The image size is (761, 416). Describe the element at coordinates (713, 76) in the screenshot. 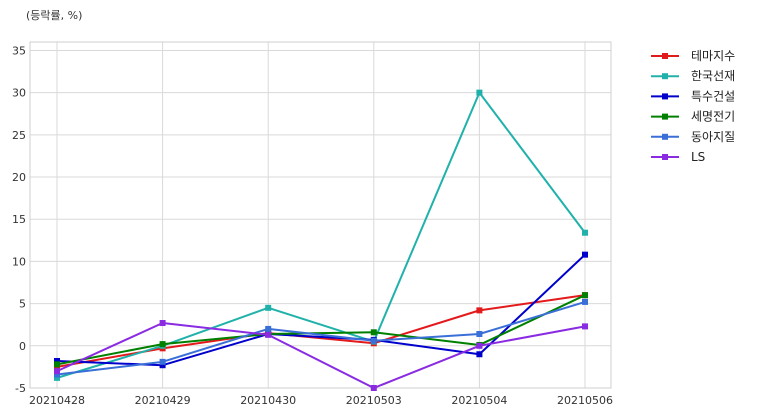

I see `legend-label: 한국선재` at that location.